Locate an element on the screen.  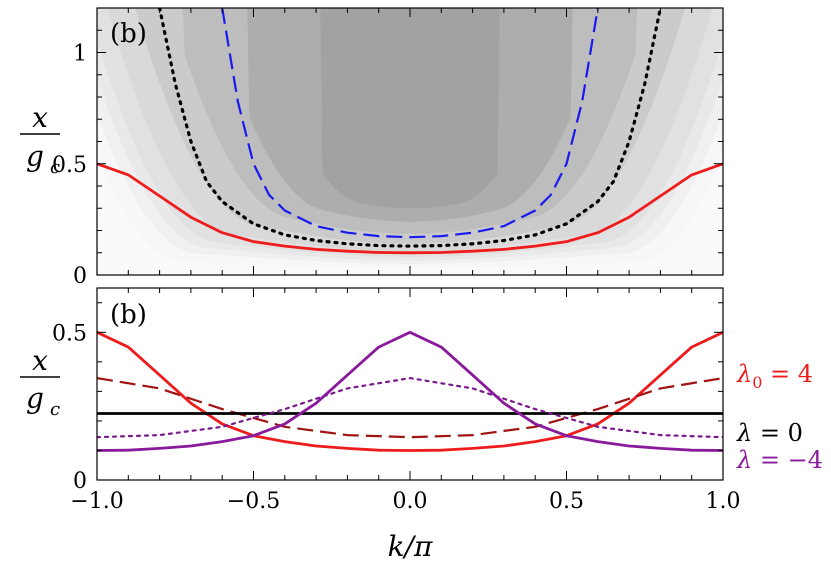
bottom-xtick-label-2: 0.0 is located at coordinates (410, 501).